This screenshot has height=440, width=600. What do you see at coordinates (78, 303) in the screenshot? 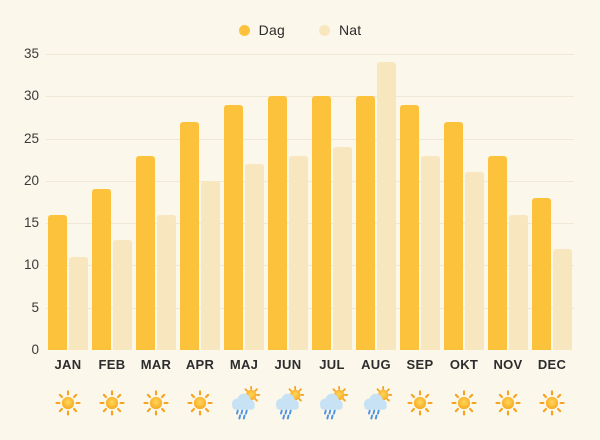
I see `bar-nat-jan` at bounding box center [78, 303].